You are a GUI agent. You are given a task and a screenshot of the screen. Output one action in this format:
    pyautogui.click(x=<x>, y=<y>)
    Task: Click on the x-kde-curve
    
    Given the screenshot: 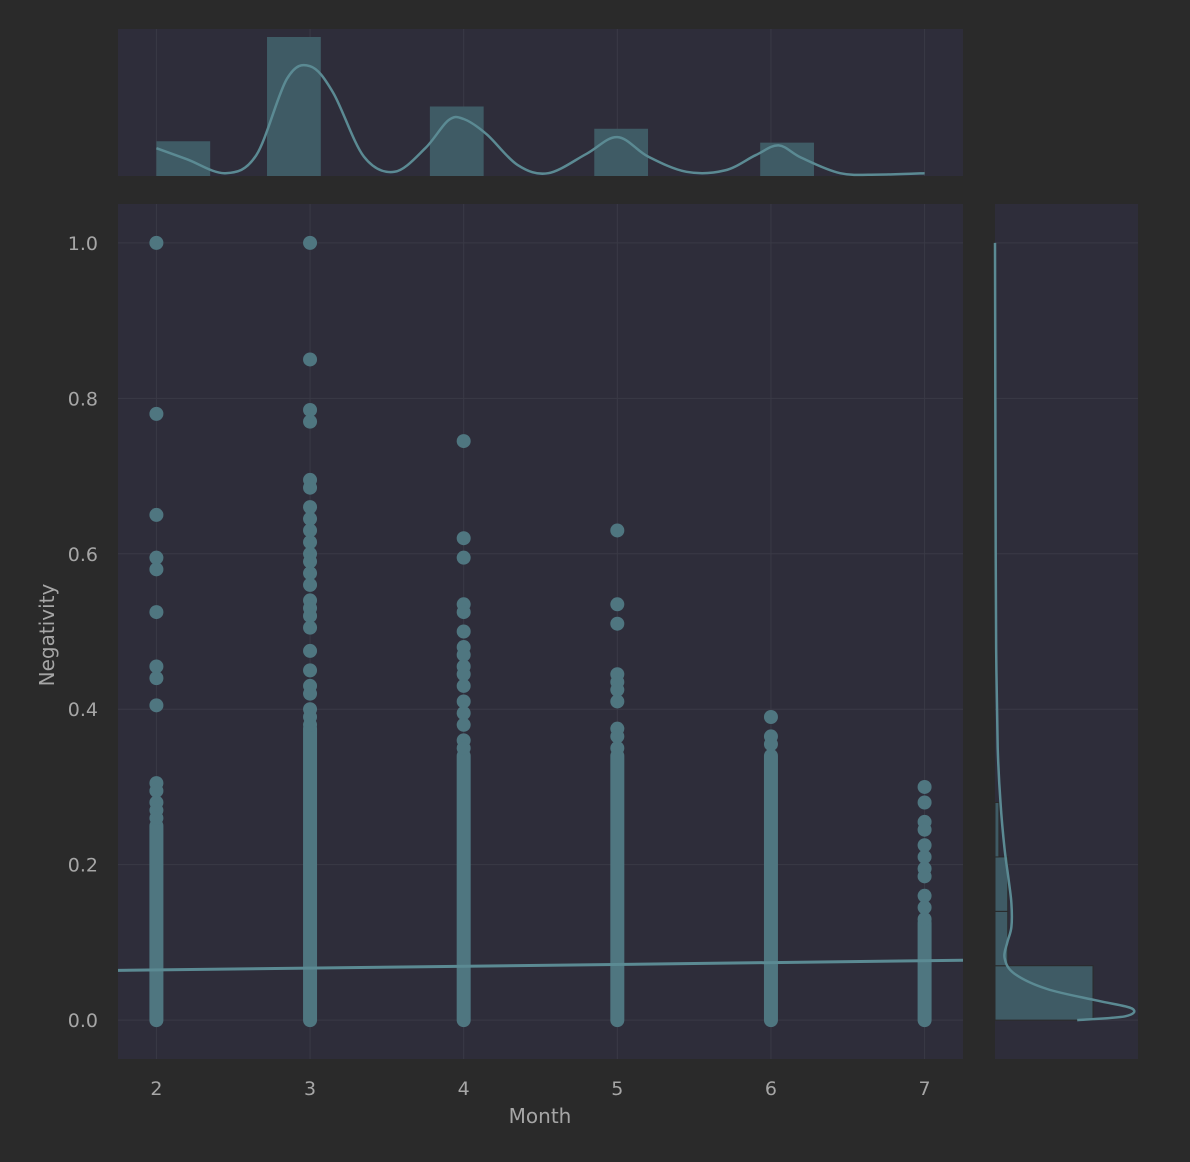 What is the action you would take?
    pyautogui.click(x=540, y=120)
    